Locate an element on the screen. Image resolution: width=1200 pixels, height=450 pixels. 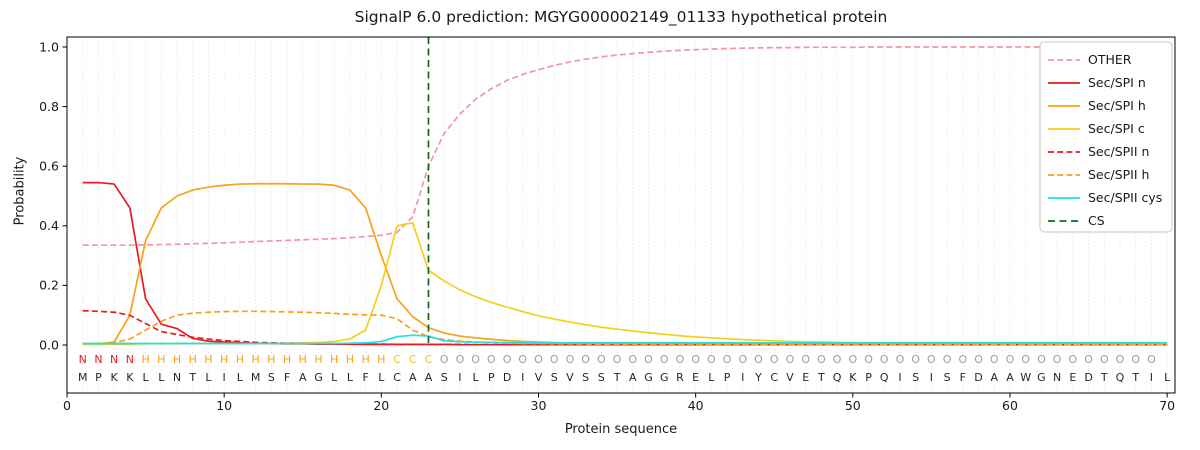
x-tick-label: 20 is located at coordinates (381, 405).